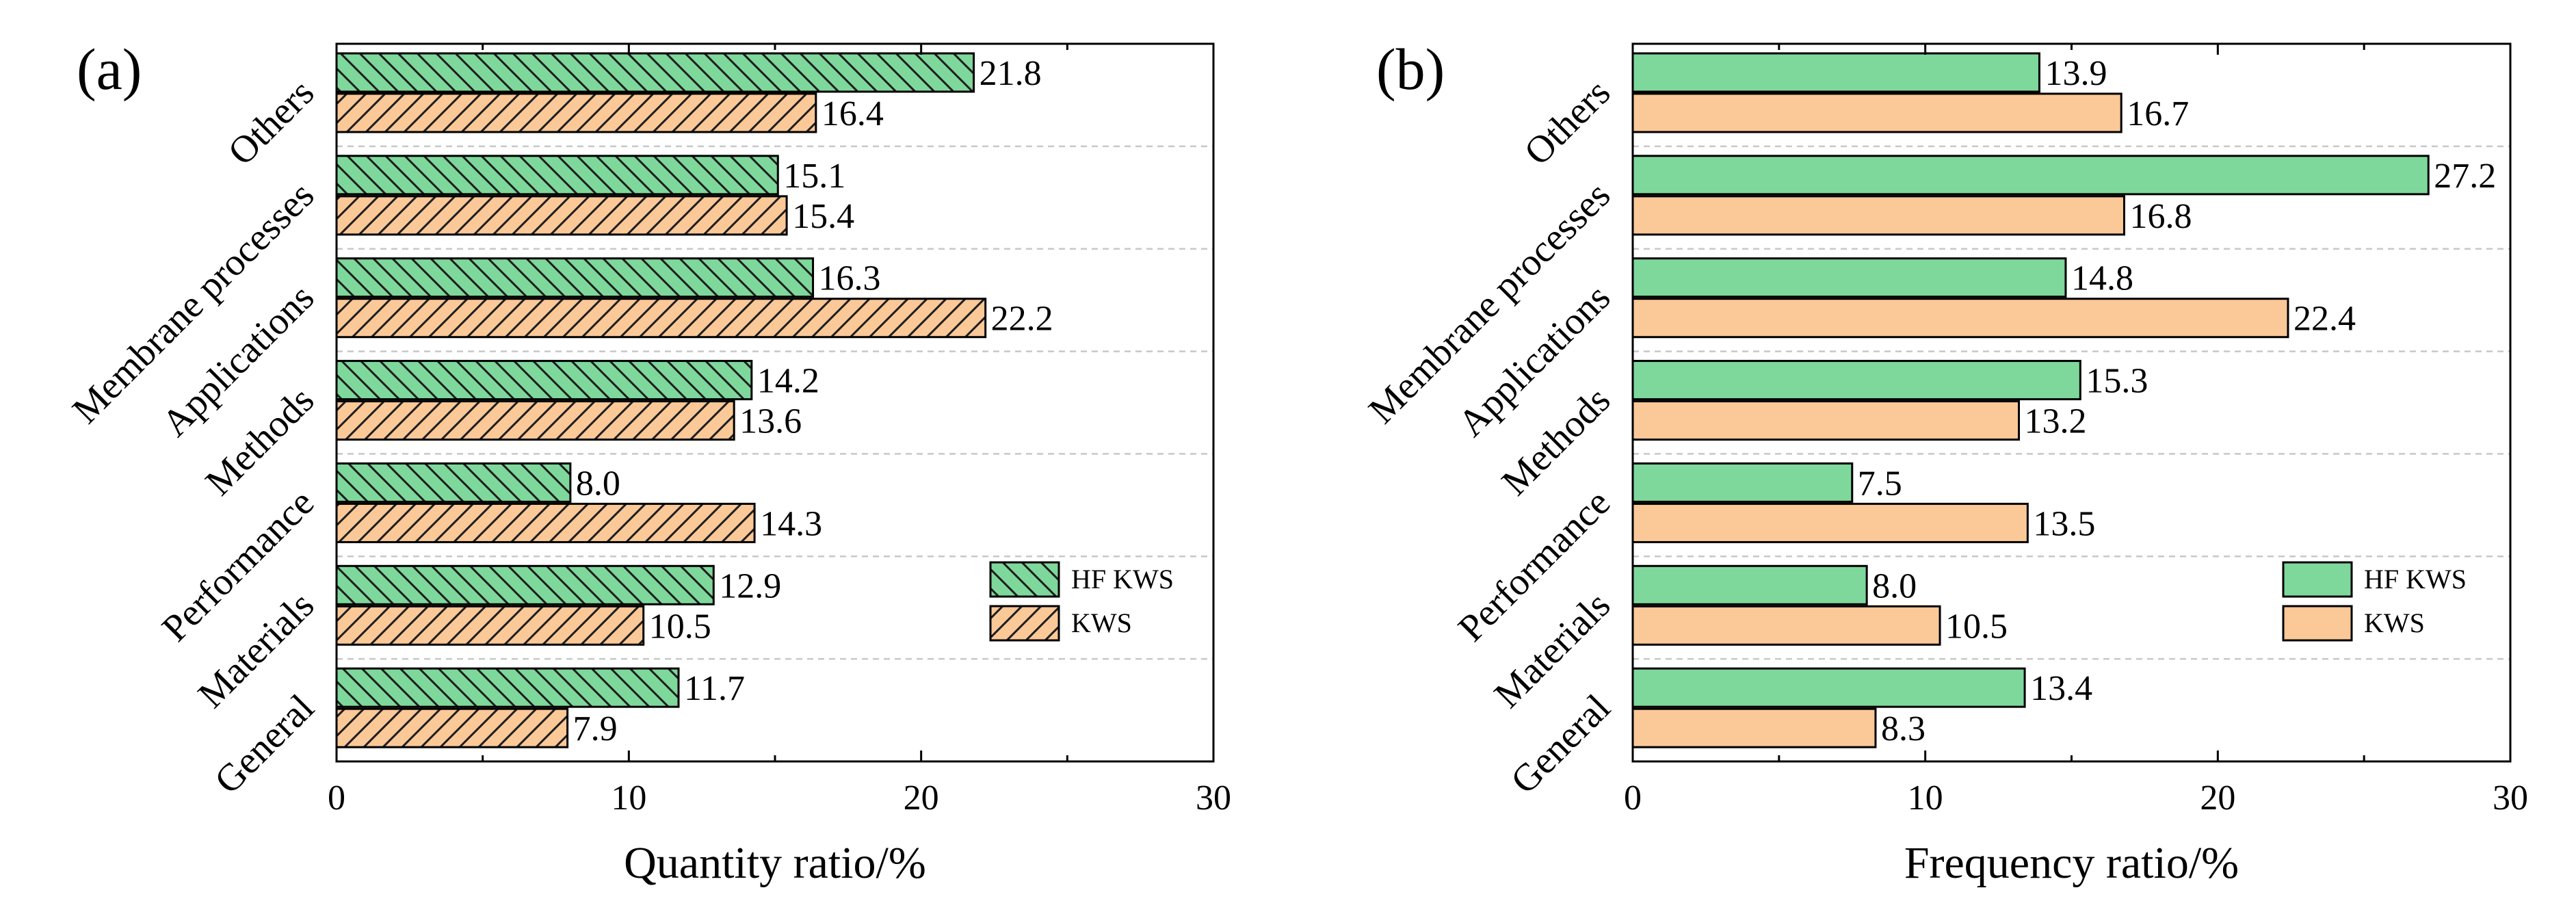 This screenshot has width=2576, height=914. What do you see at coordinates (2325, 319) in the screenshot?
I see `data-label-kws-applications: 22.4` at bounding box center [2325, 319].